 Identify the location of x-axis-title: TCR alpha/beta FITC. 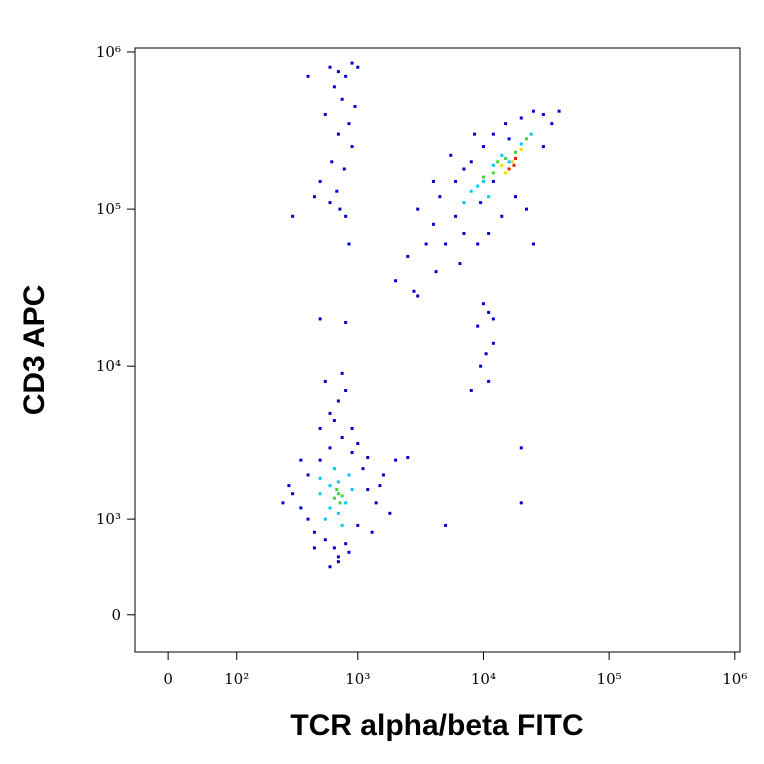
(436, 725).